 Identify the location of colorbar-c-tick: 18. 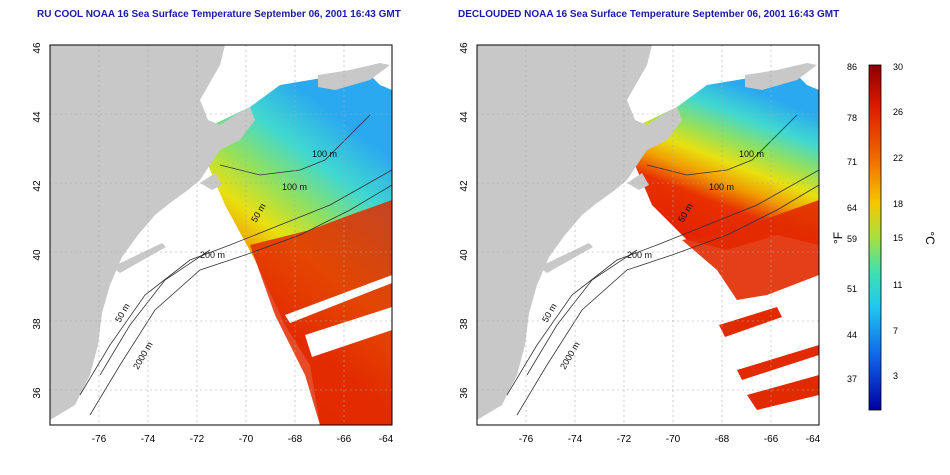
(898, 204).